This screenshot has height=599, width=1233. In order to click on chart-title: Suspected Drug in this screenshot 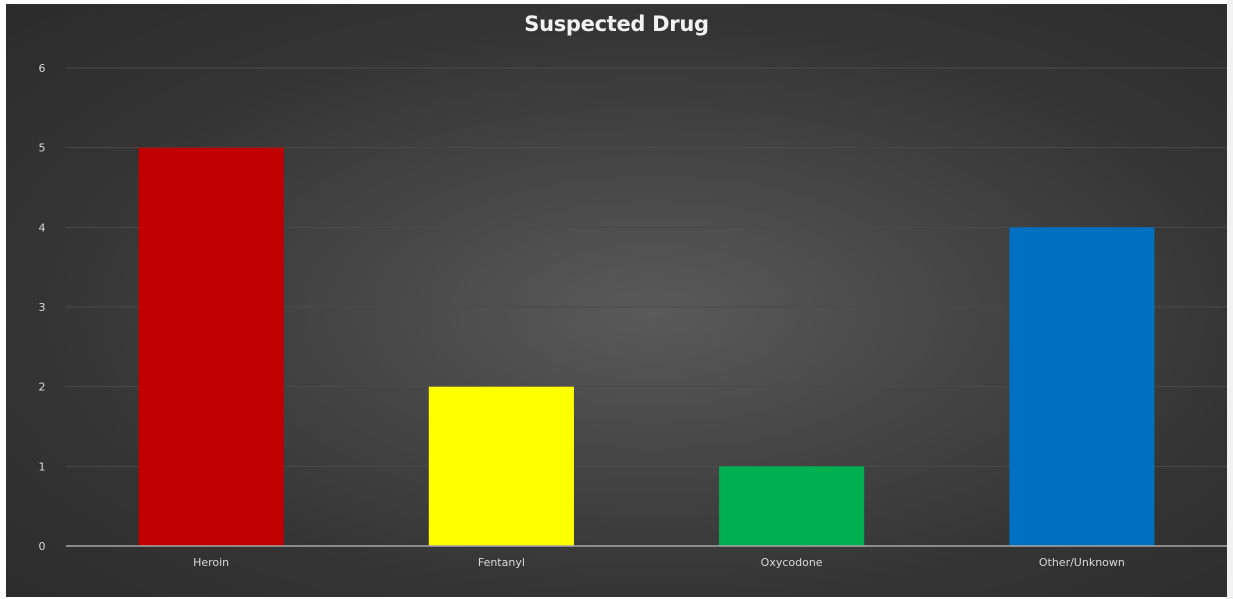, I will do `click(616, 24)`.